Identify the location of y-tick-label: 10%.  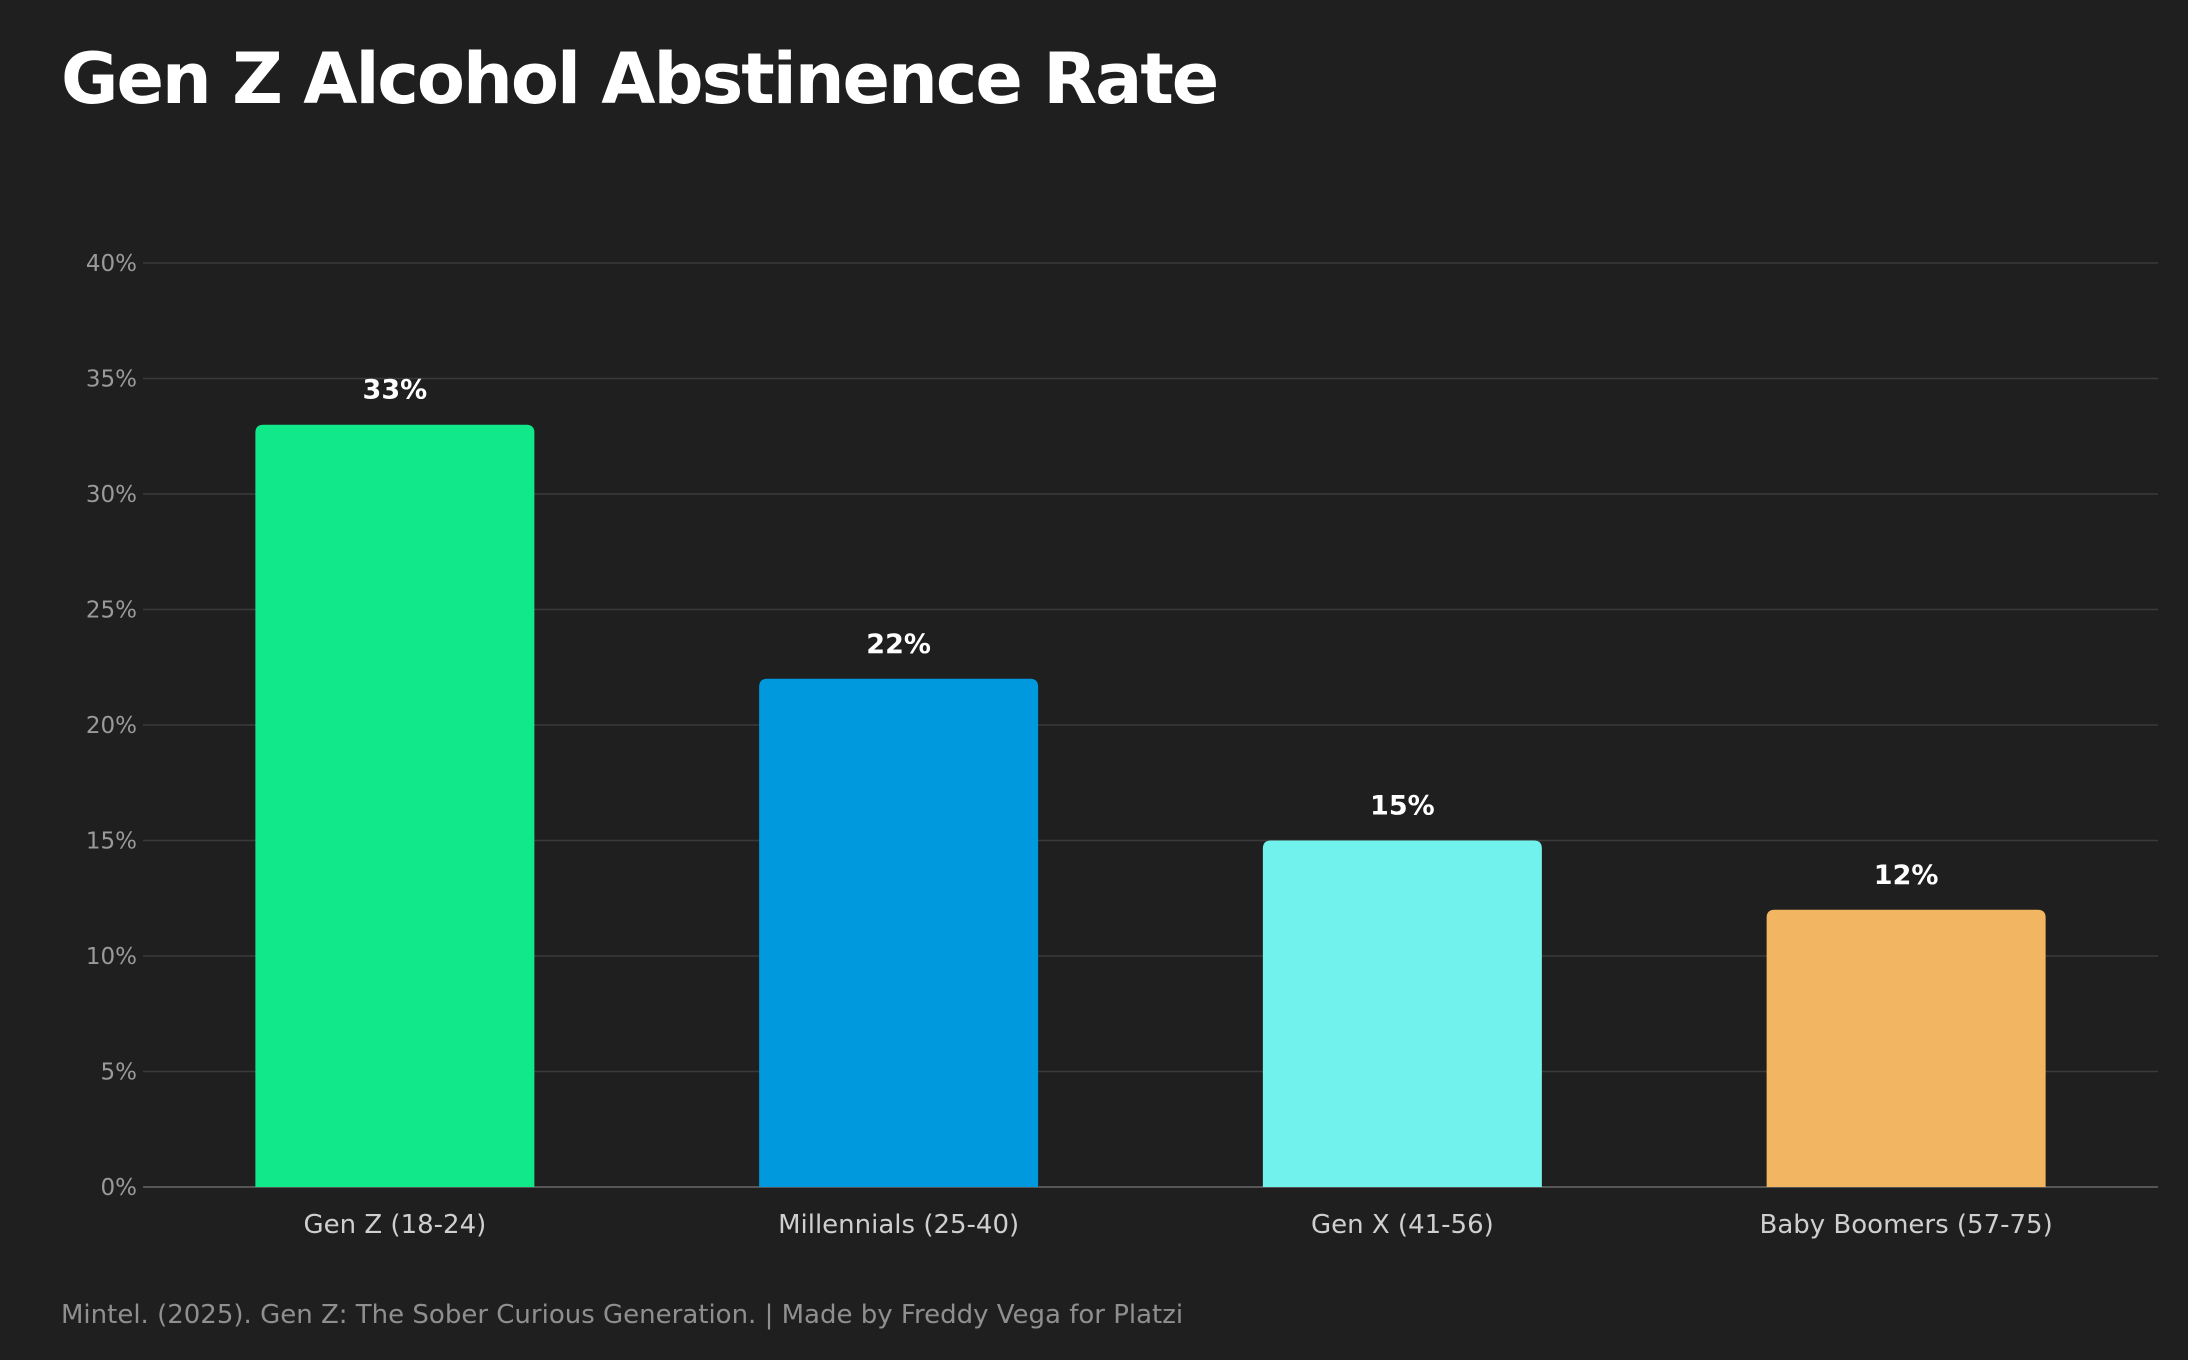
(111, 957).